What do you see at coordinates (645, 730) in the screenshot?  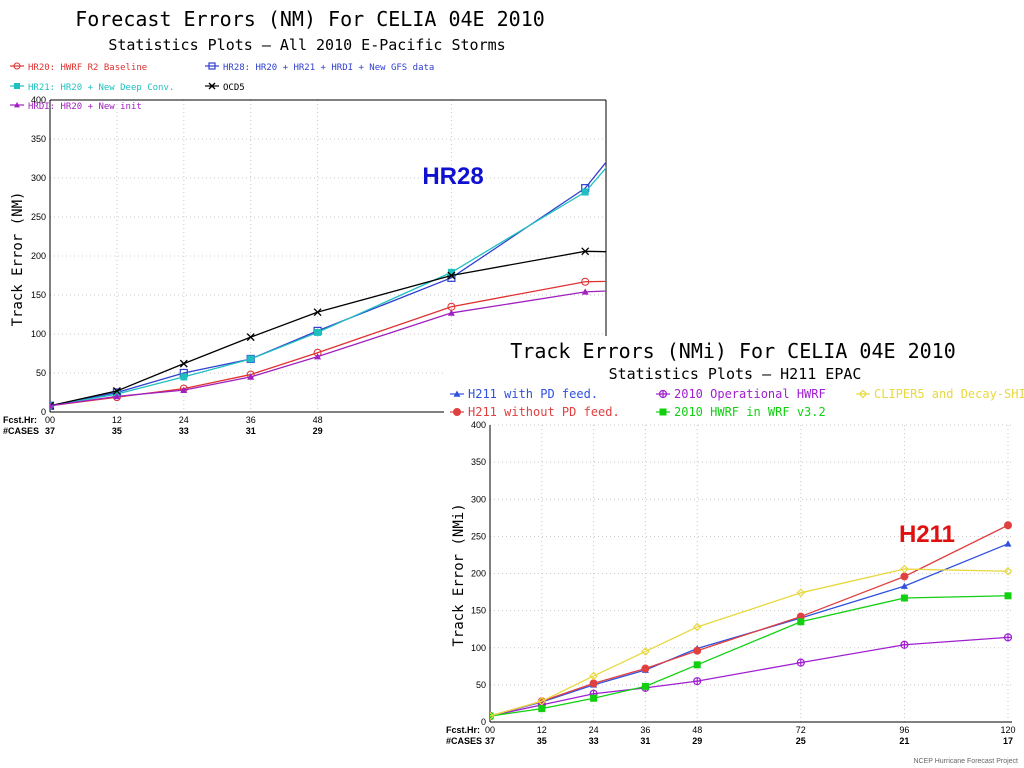 I see `chart2-x-tick-label: 36` at bounding box center [645, 730].